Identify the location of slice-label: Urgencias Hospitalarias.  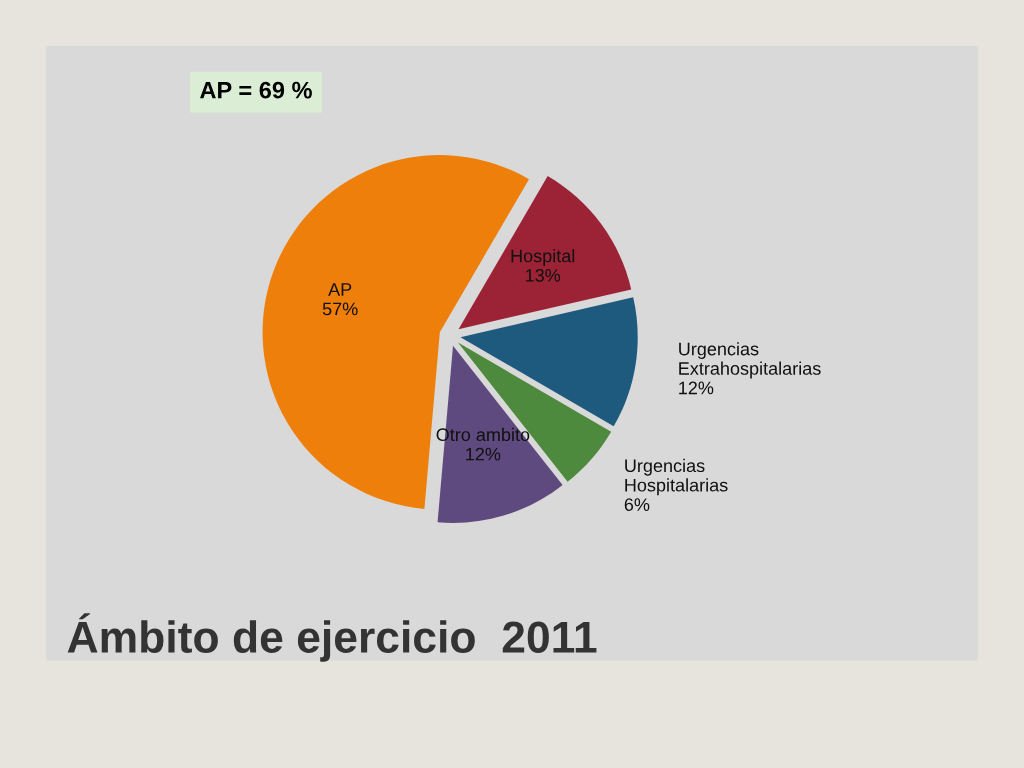
(676, 477).